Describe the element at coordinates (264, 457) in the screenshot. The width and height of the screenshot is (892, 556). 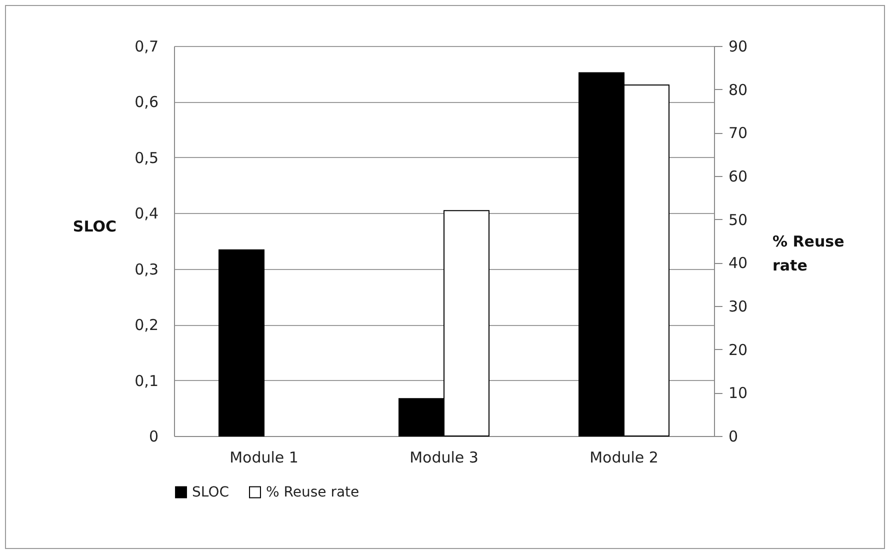
I see `x-tick-label: Module 1` at that location.